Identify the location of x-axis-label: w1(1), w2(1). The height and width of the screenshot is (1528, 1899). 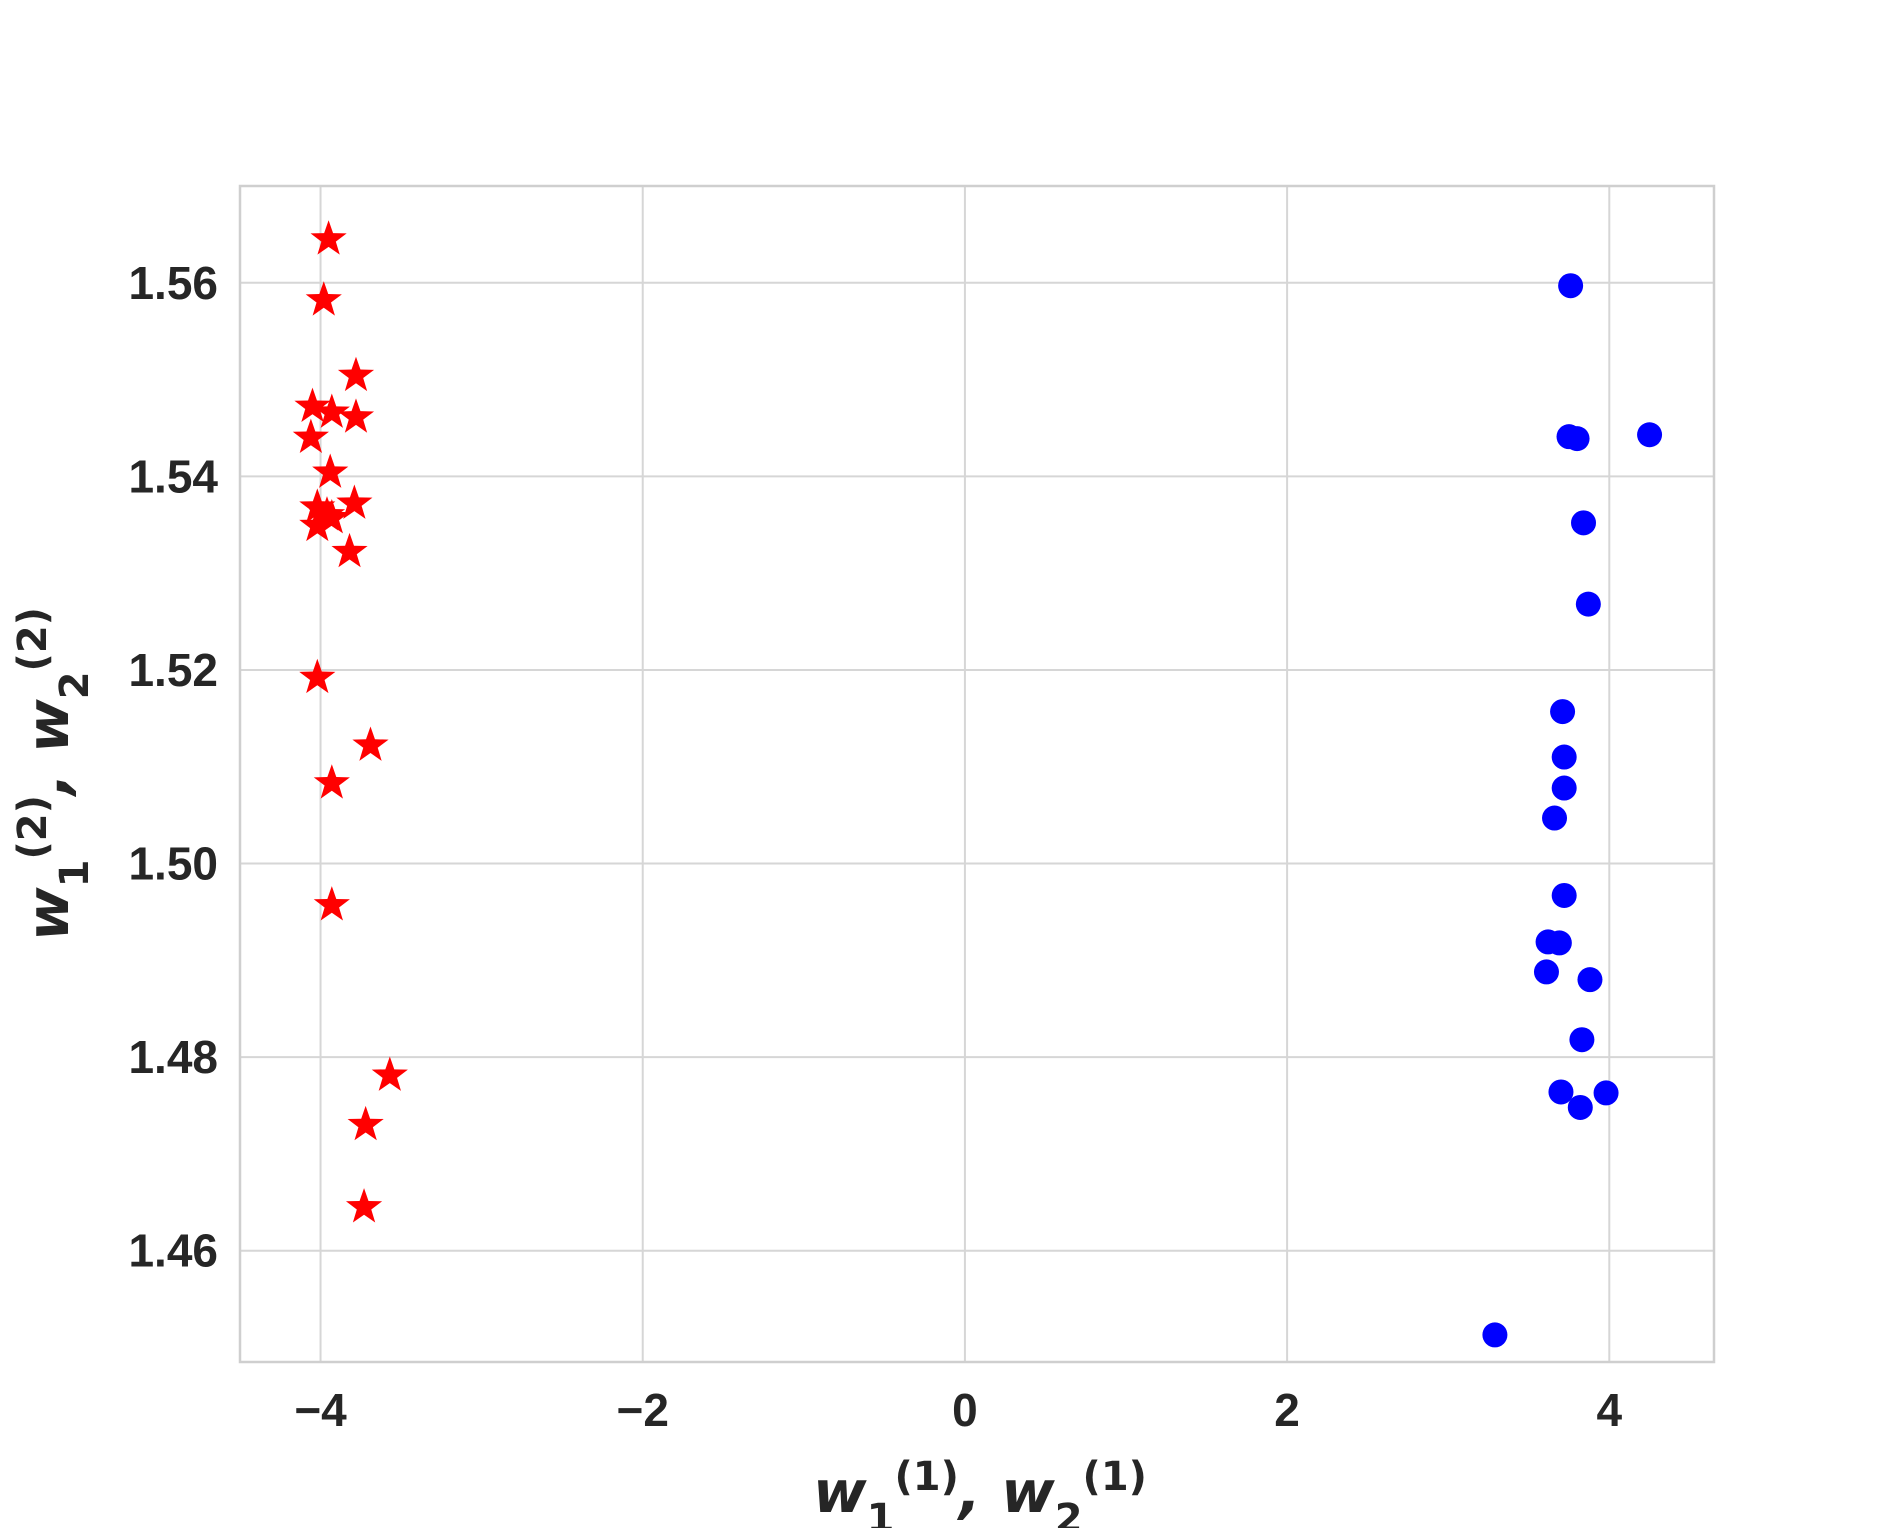
(980, 1491).